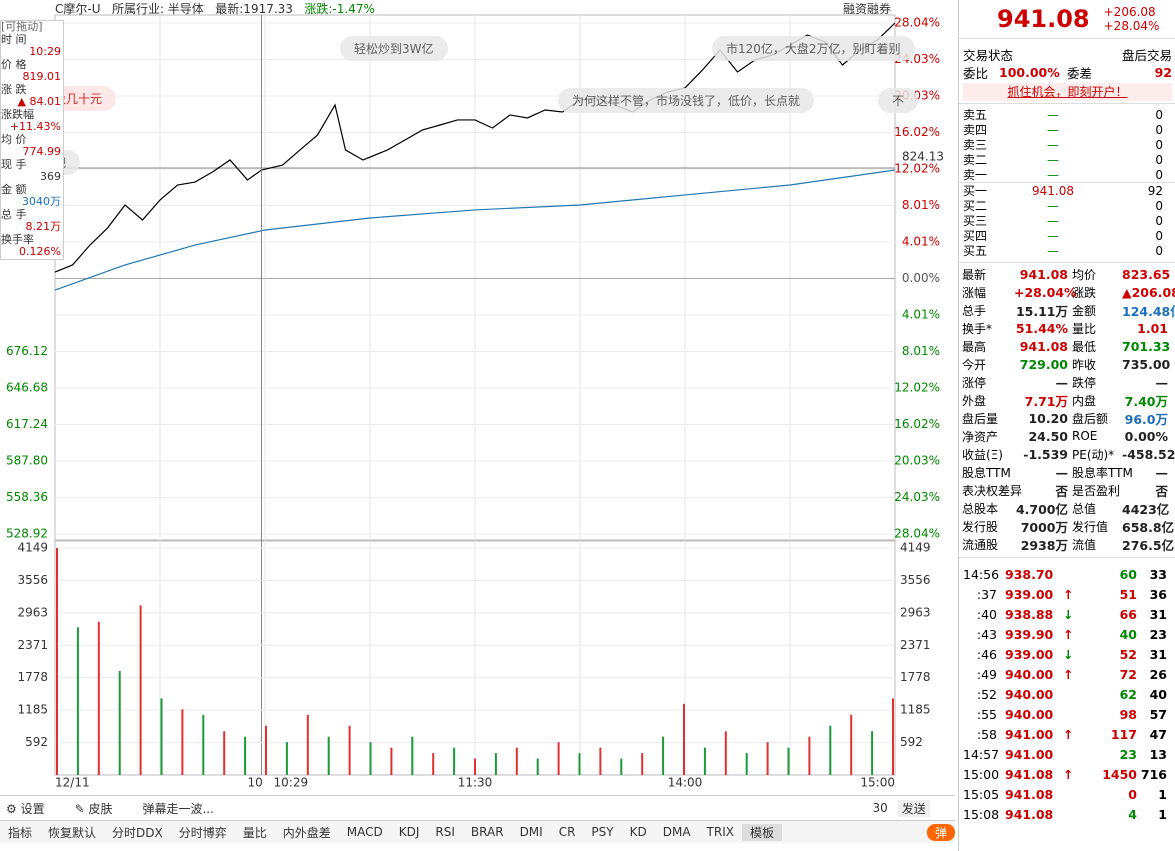 Image resolution: width=1175 pixels, height=851 pixels. What do you see at coordinates (306, 832) in the screenshot?
I see `indicator-tab: 内外盘差` at bounding box center [306, 832].